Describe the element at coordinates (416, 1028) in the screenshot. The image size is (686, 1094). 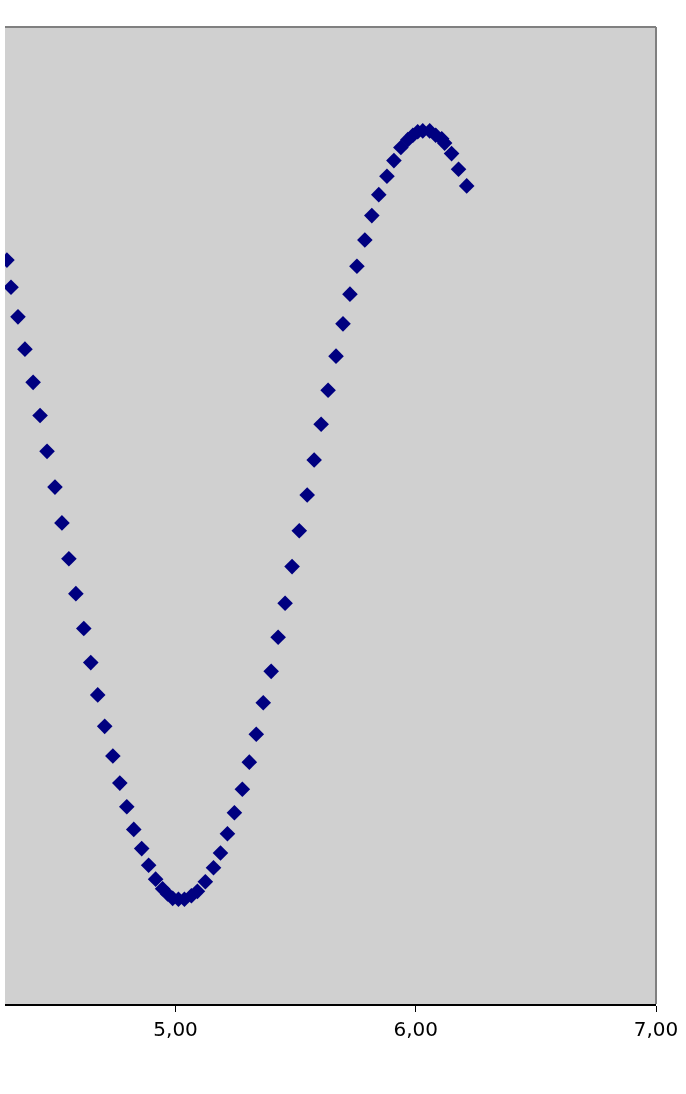
I see `x-tick-label: 6,00` at that location.